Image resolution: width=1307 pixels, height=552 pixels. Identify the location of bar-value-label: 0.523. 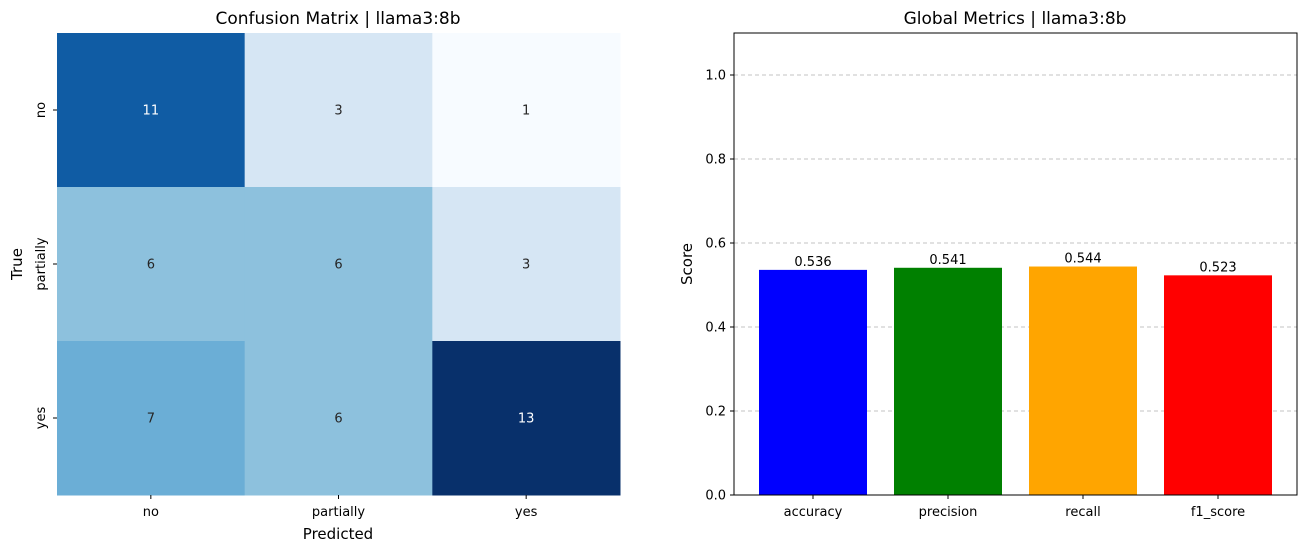
(1217, 267).